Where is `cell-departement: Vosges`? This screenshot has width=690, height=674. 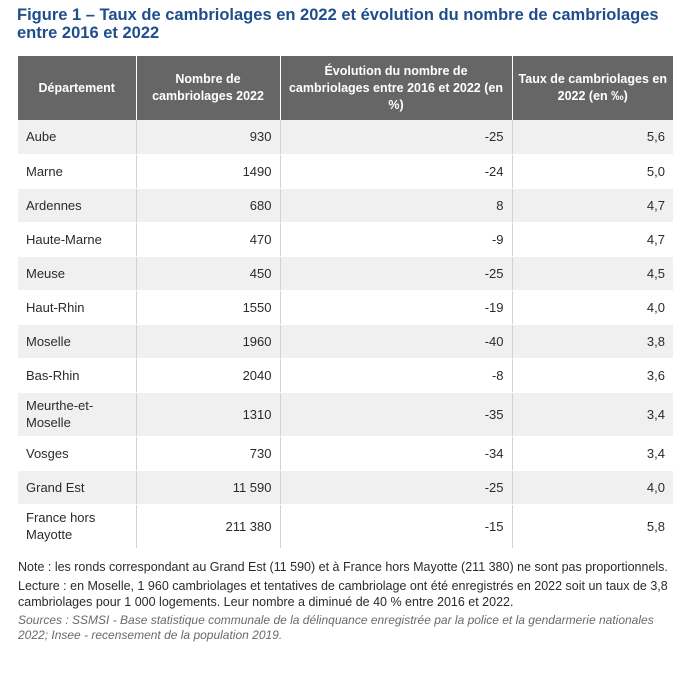
cell-departement: Vosges is located at coordinates (77, 453).